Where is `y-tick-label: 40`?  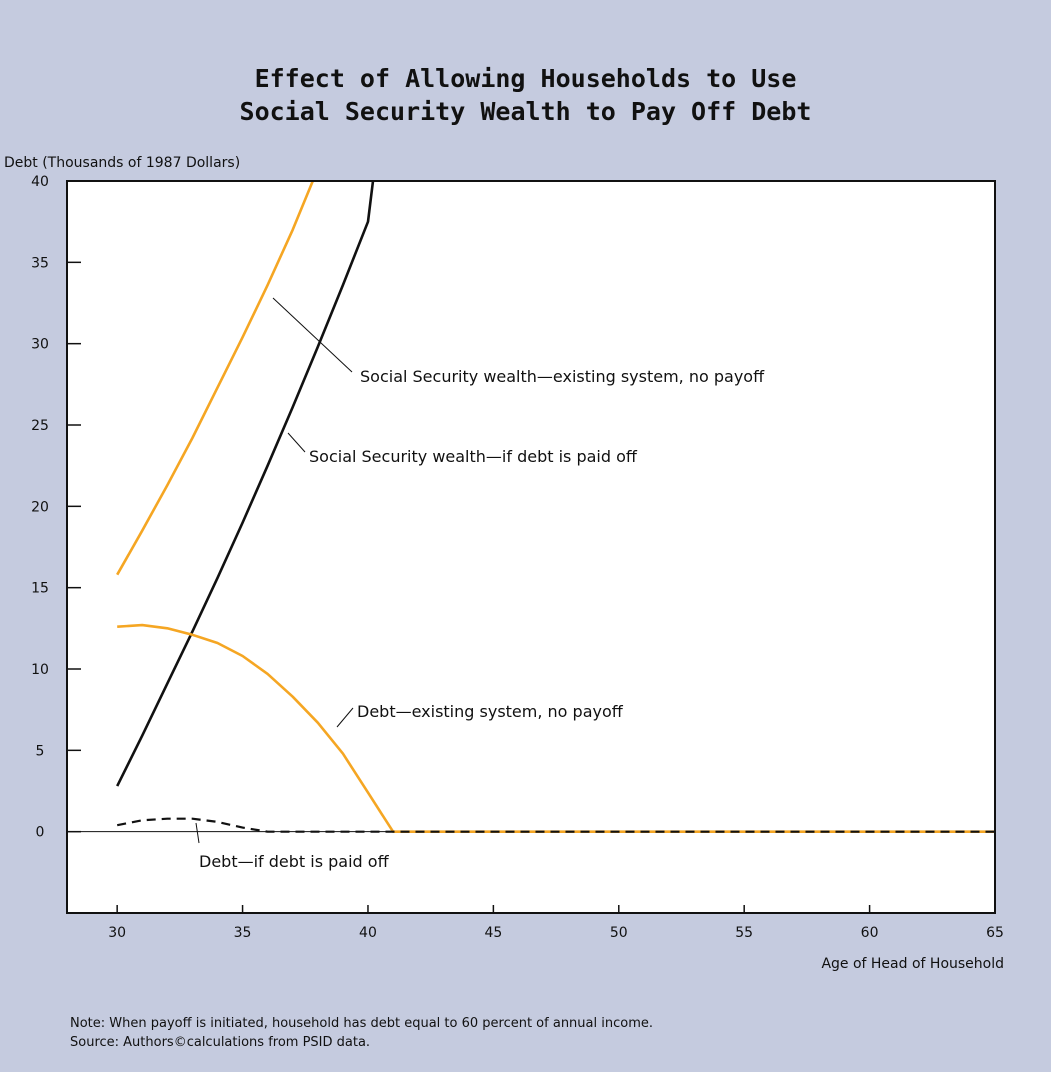
y-tick-label: 40 is located at coordinates (40, 182).